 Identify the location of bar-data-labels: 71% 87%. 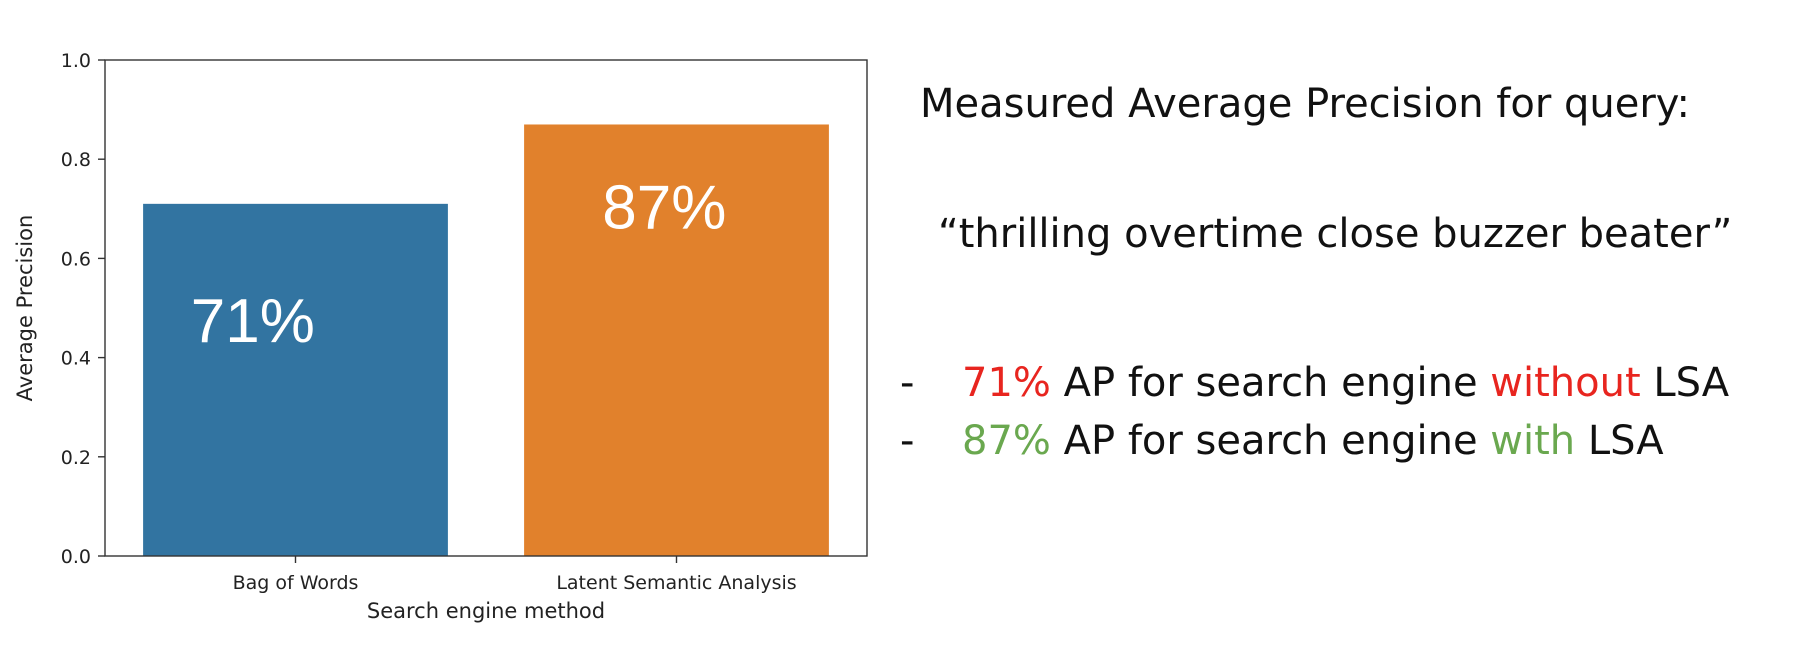
(459, 264).